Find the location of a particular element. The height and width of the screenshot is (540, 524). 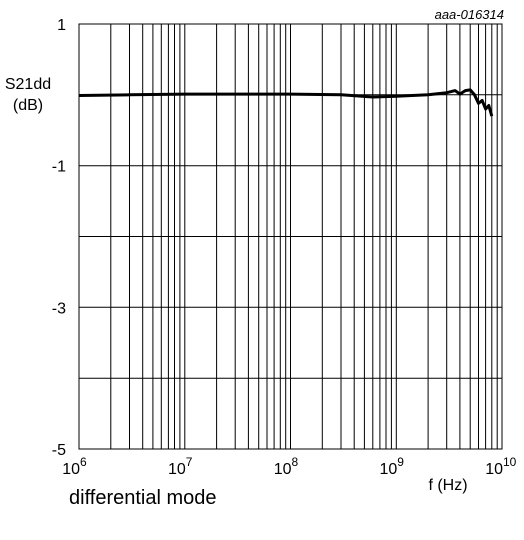

x-tick-labels: 10 6 10 7 10 8 10 9 10 10 is located at coordinates (289, 466).